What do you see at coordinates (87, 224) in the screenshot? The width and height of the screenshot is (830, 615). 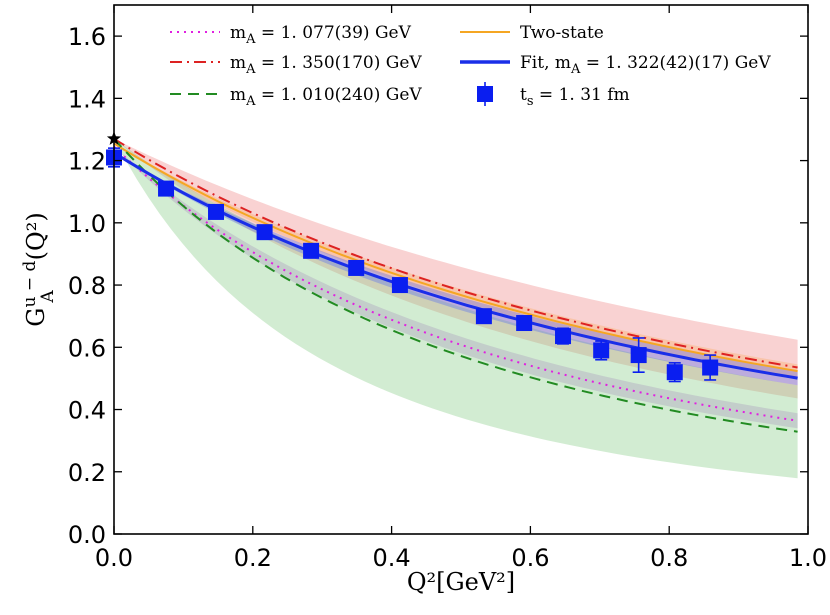 I see `y-tick-label-5: 1.0` at bounding box center [87, 224].